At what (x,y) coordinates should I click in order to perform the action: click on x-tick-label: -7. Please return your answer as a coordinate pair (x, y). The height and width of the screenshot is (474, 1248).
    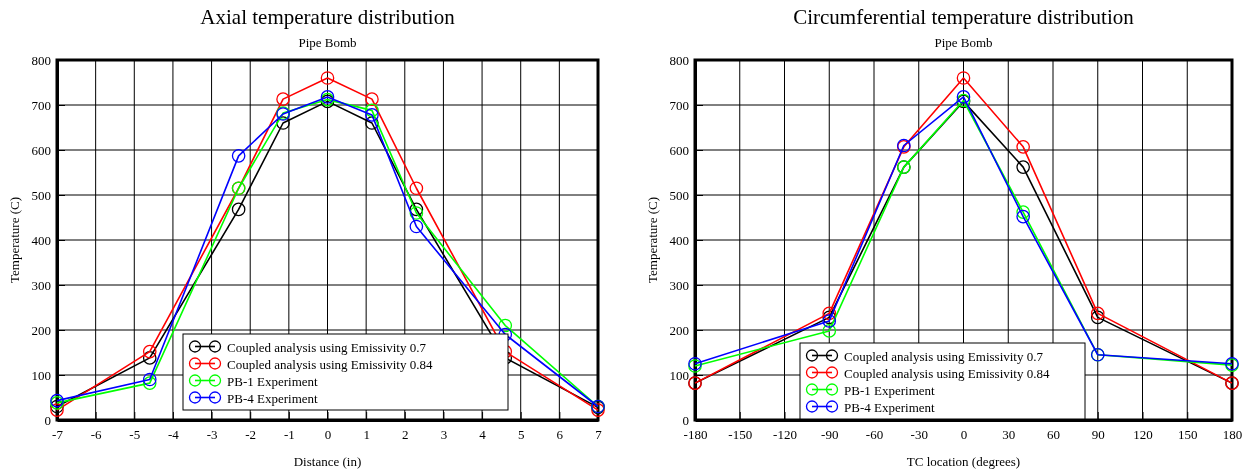
    Looking at the image, I should click on (58, 435).